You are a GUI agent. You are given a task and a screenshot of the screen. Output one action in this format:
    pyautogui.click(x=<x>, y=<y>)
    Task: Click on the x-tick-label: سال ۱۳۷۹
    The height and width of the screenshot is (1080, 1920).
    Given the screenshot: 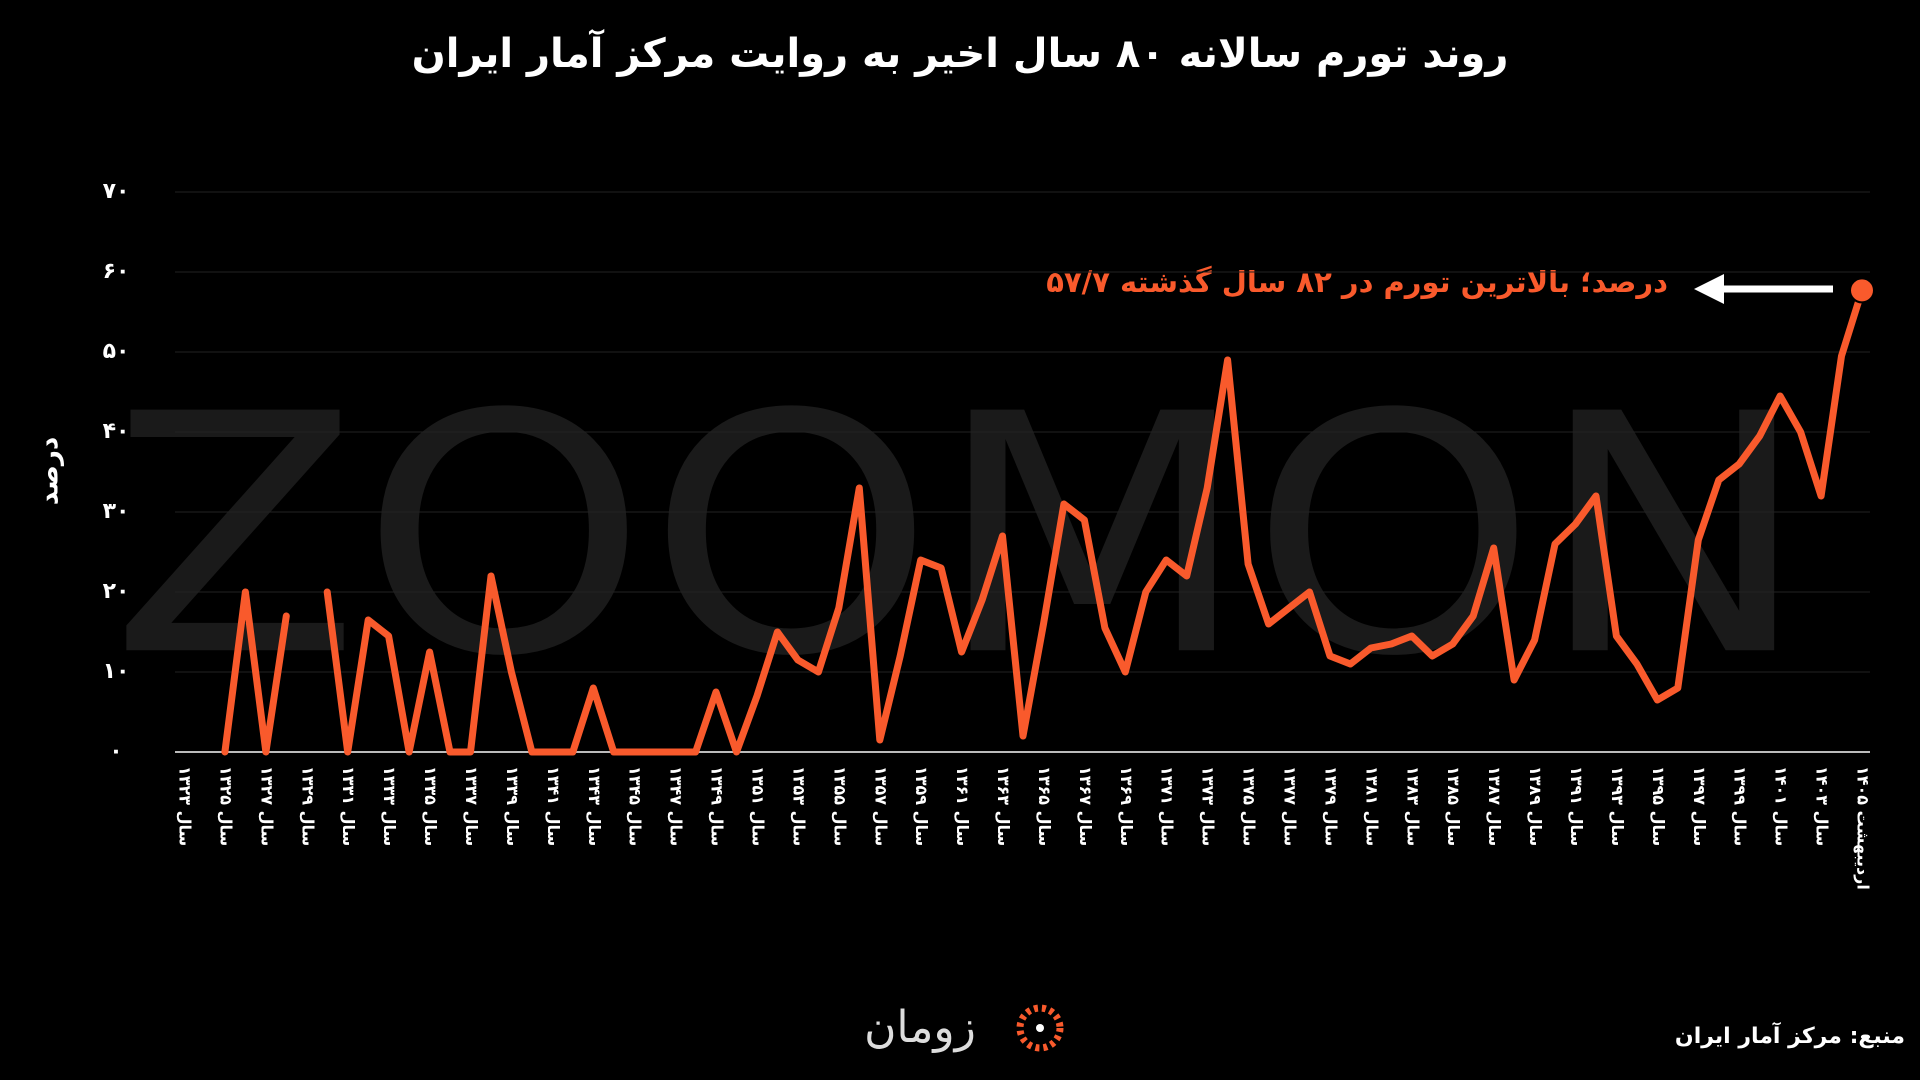 What is the action you would take?
    pyautogui.click(x=1330, y=806)
    